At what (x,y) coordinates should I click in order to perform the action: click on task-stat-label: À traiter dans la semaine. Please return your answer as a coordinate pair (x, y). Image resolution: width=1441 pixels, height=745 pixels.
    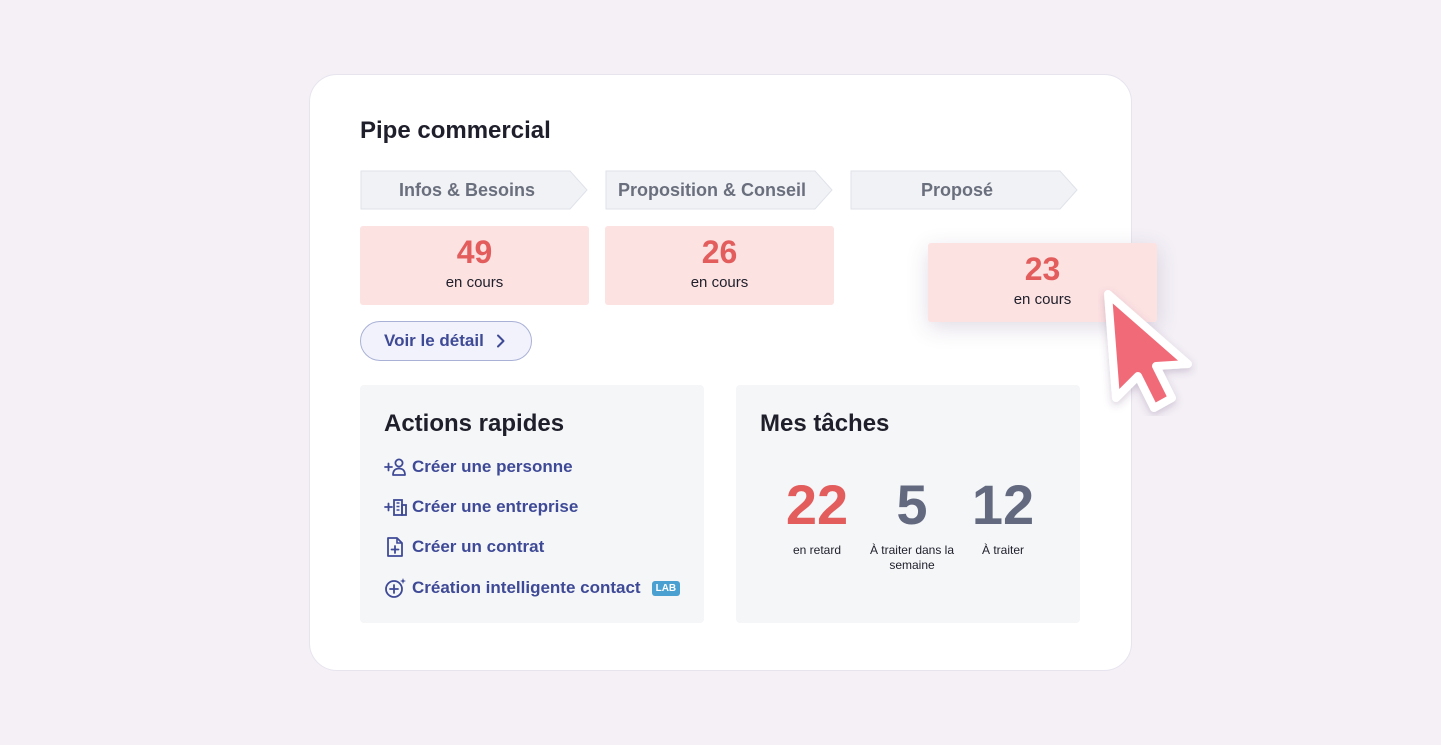
    Looking at the image, I should click on (912, 557).